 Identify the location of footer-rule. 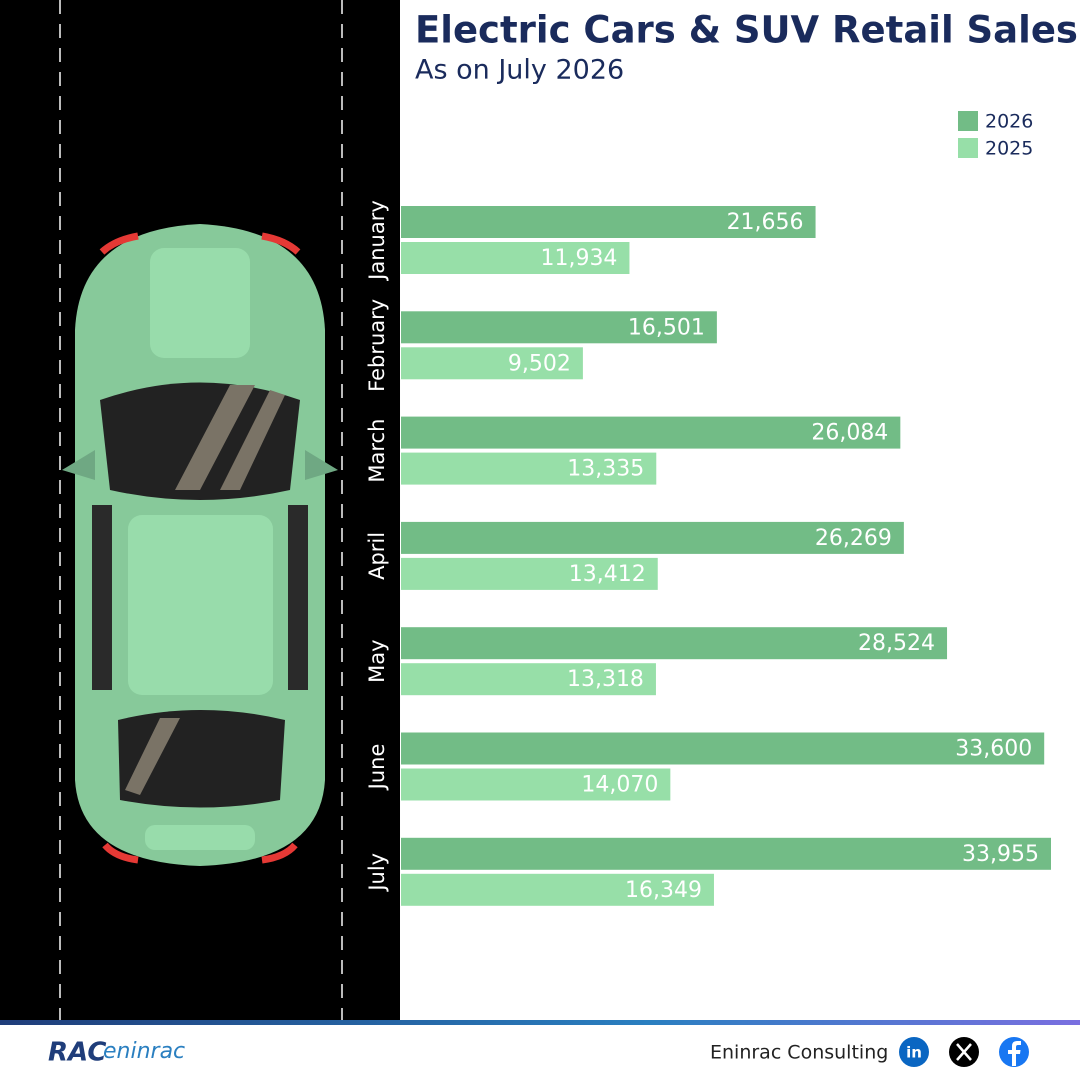
(540, 1022).